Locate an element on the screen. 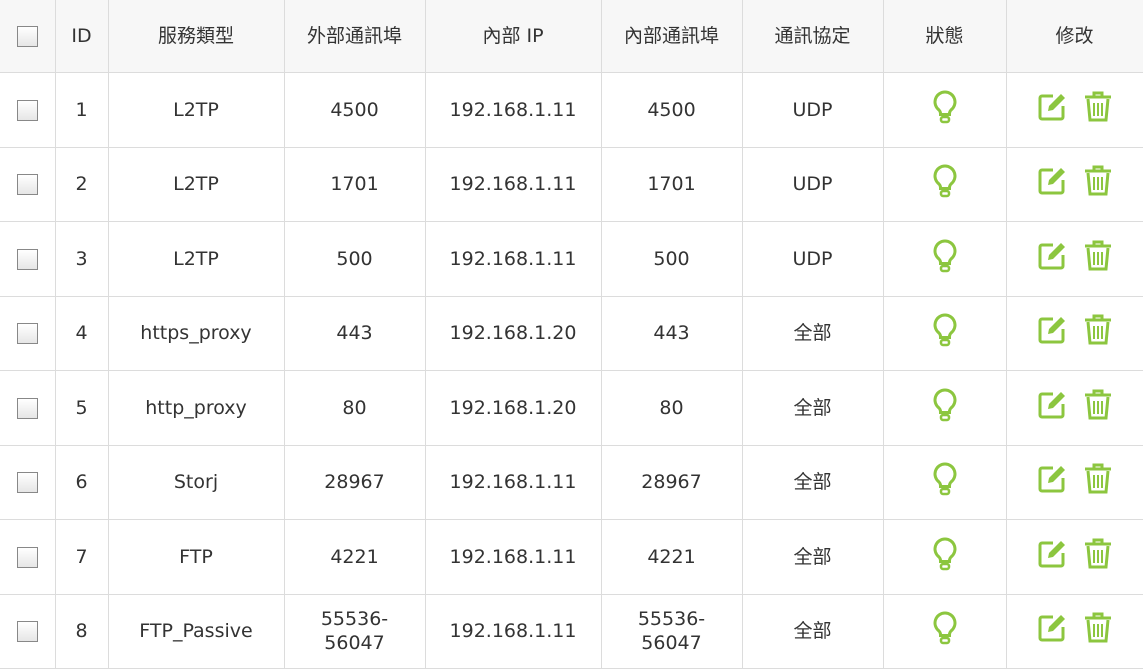 The height and width of the screenshot is (669, 1143). select-all-checkbox is located at coordinates (27, 36).